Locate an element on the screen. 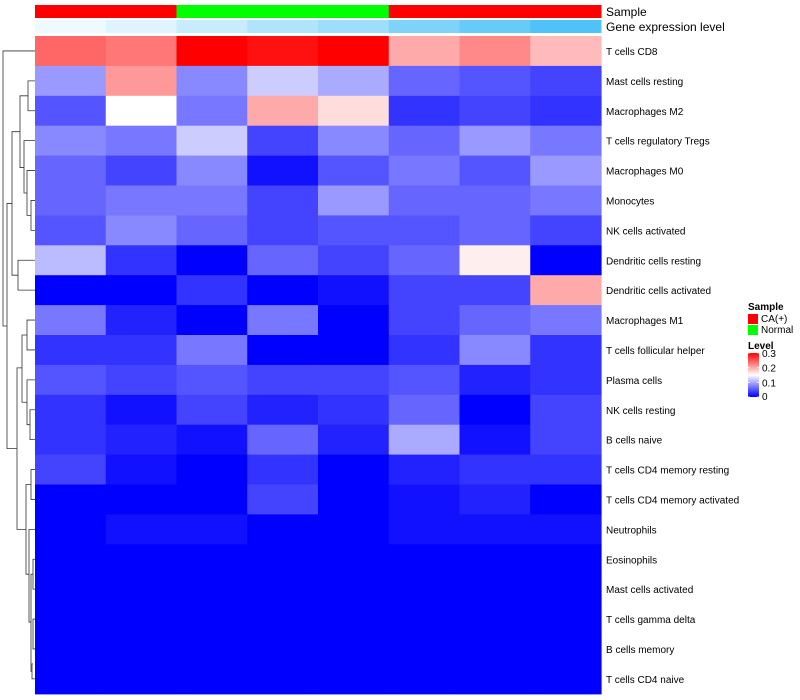 The width and height of the screenshot is (800, 700). row-dendrogram is located at coordinates (18, 365).